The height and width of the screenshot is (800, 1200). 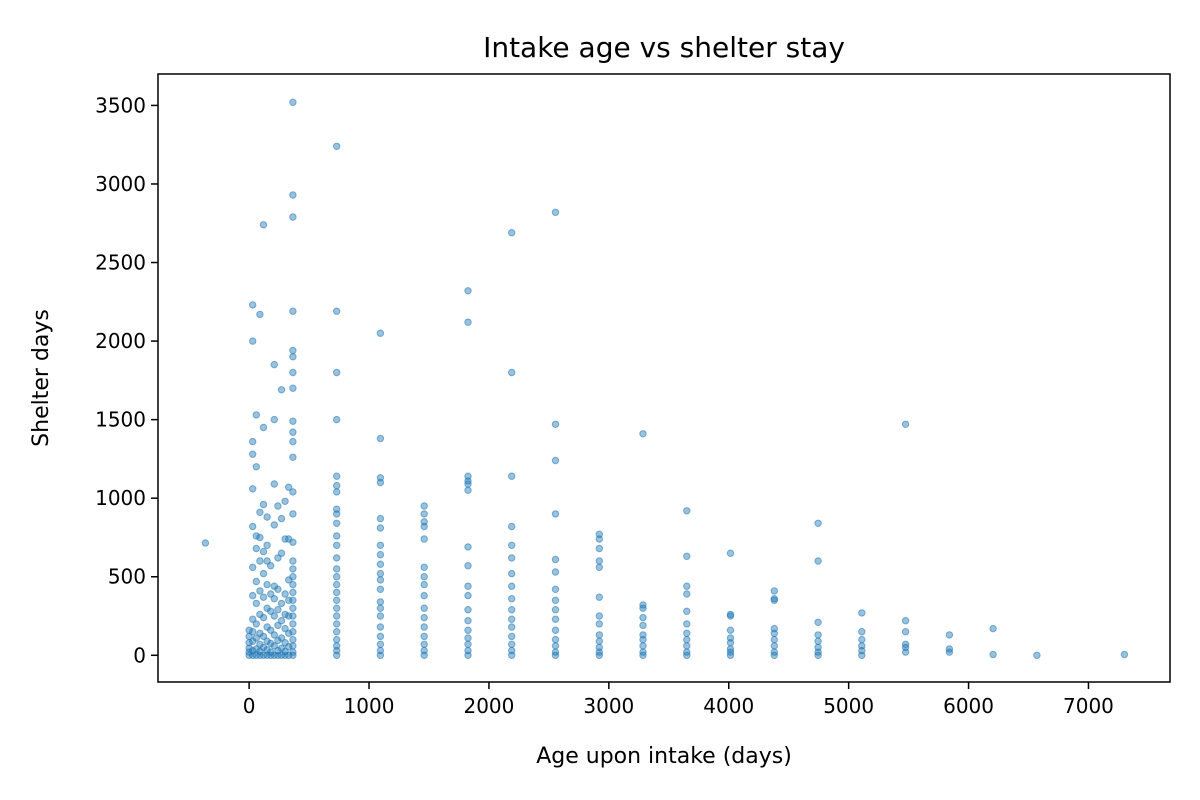 What do you see at coordinates (120, 420) in the screenshot?
I see `y-tick-label: 1500` at bounding box center [120, 420].